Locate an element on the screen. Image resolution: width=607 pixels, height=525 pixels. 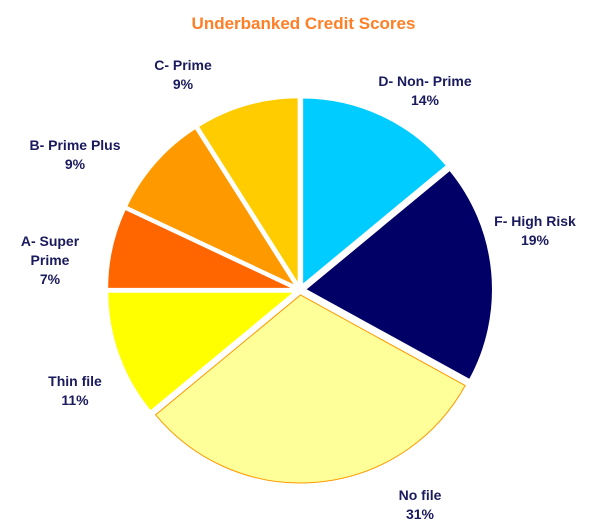
slice-label: C- Prime 9% is located at coordinates (183, 75).